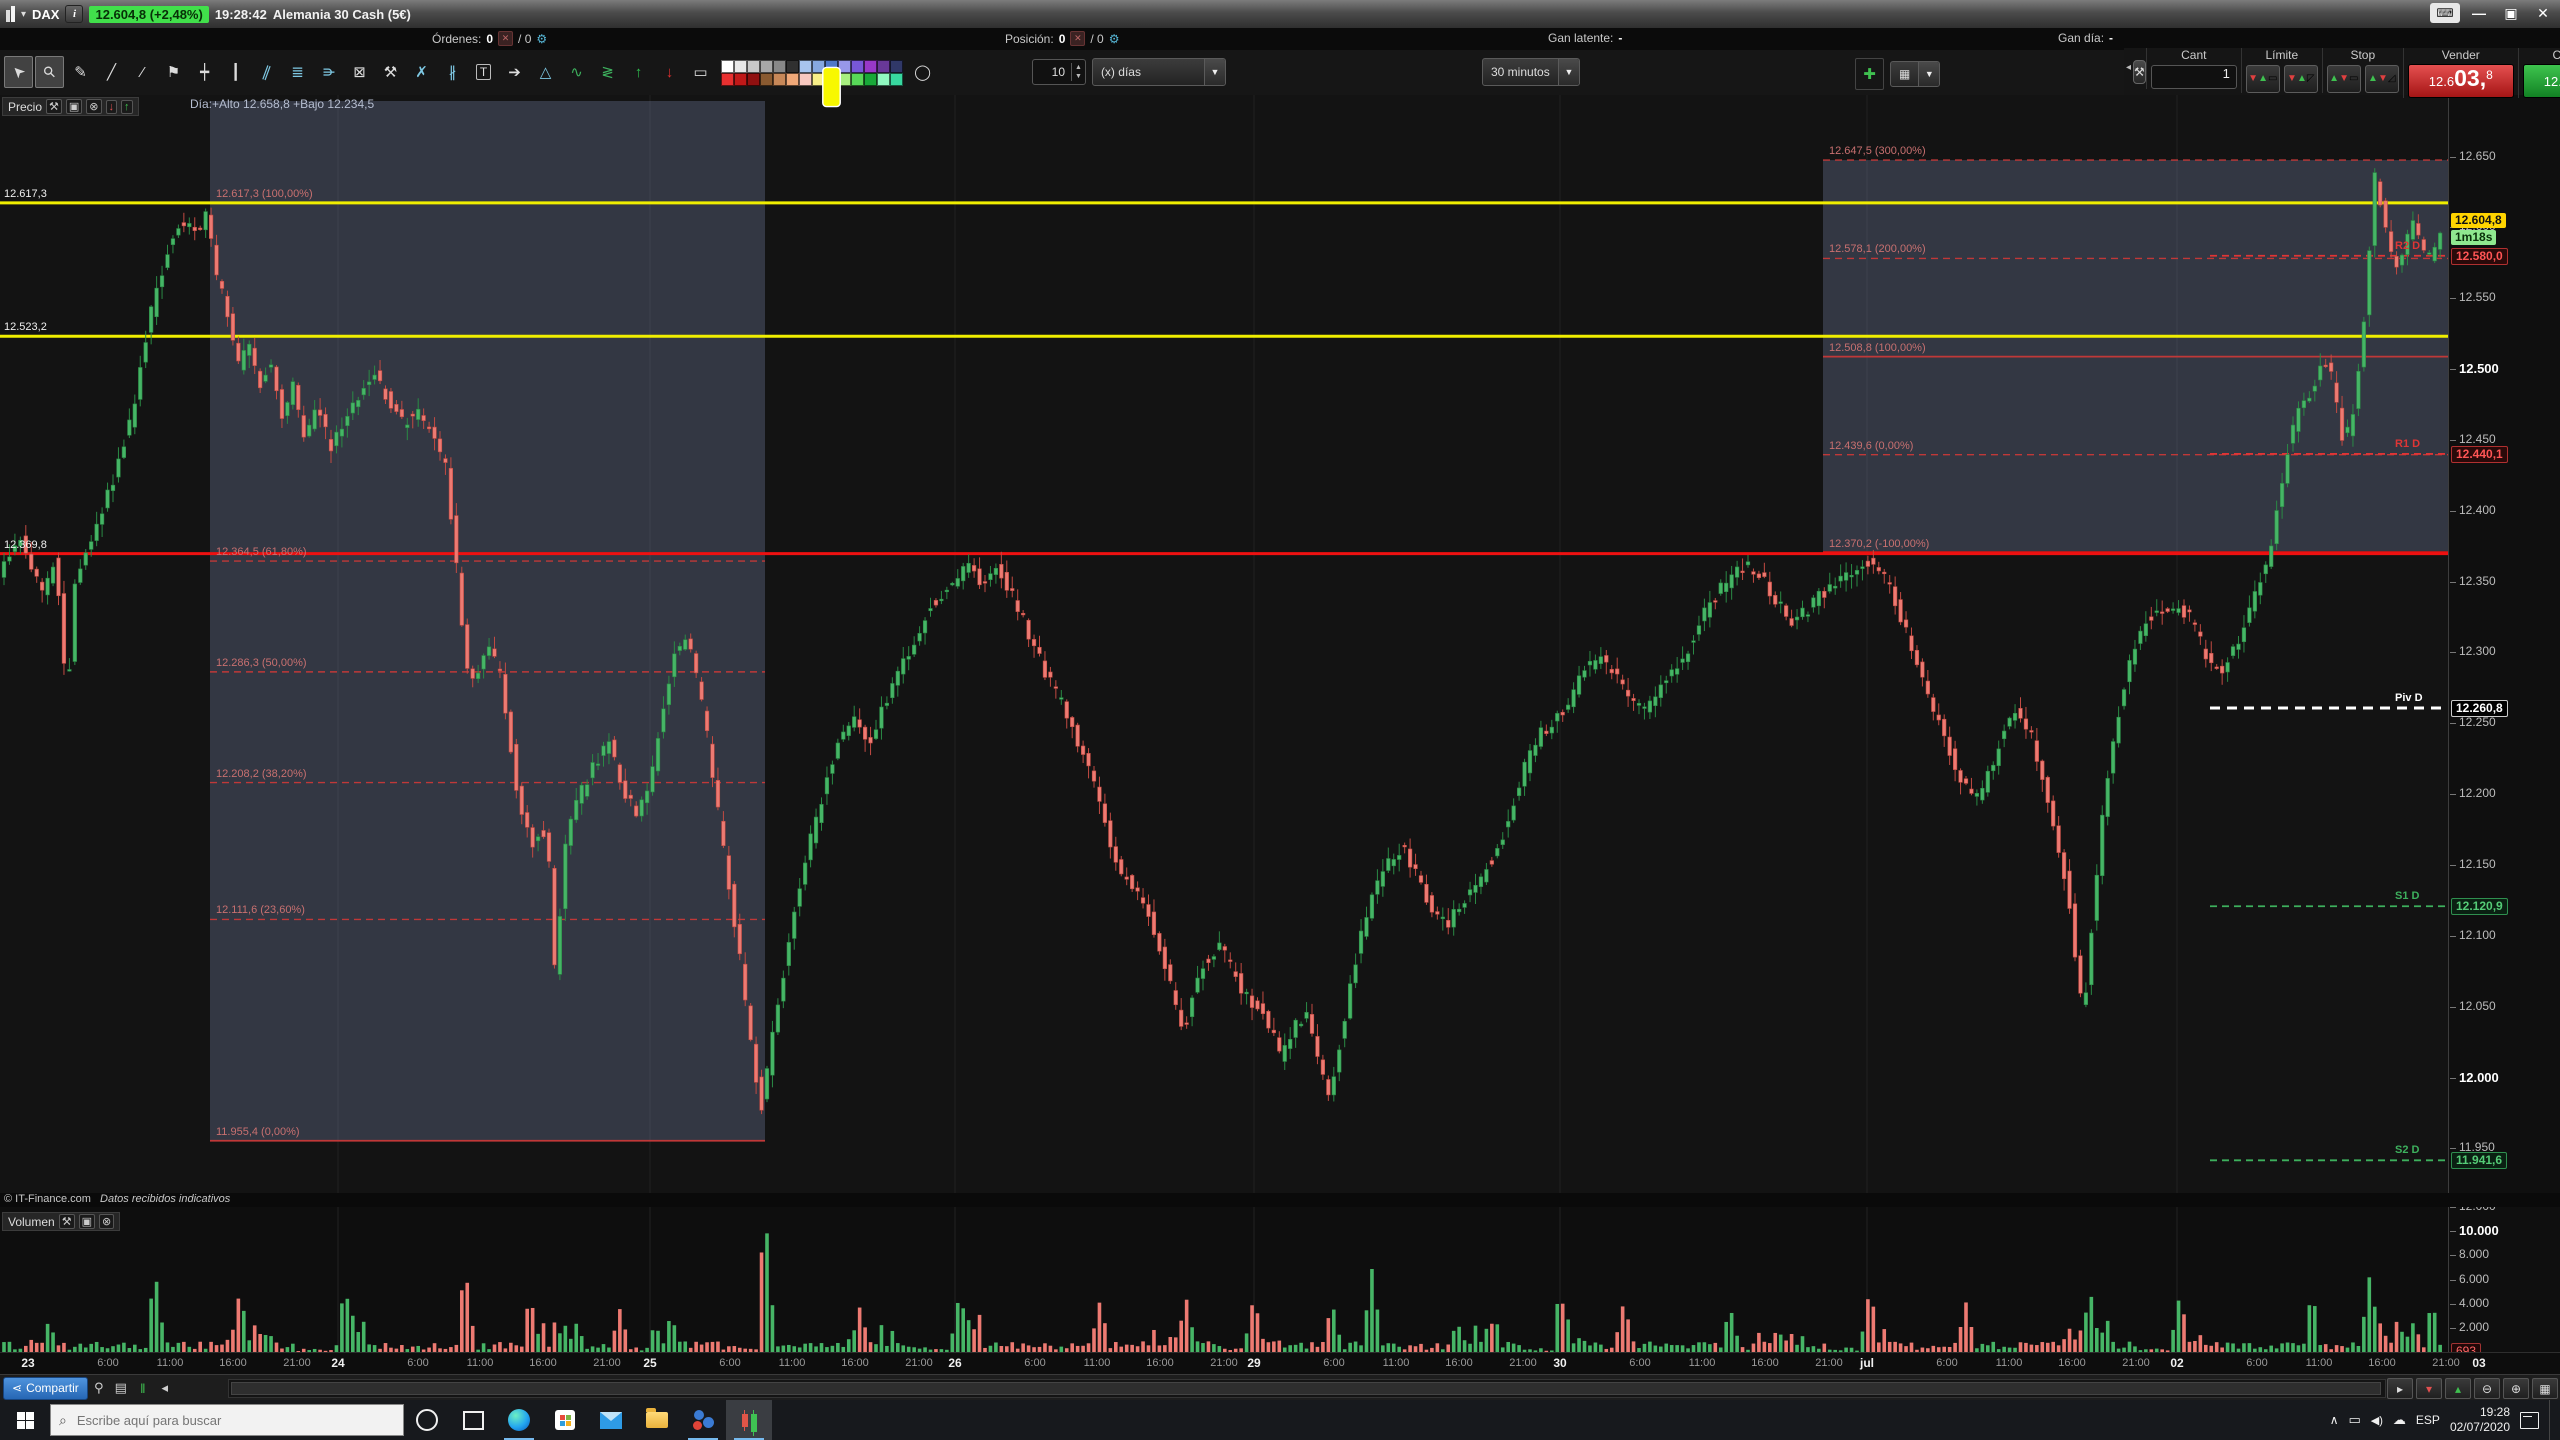 This screenshot has height=1440, width=2560. What do you see at coordinates (2129, 67) in the screenshot?
I see `collapse-panel-icon: ◂` at bounding box center [2129, 67].